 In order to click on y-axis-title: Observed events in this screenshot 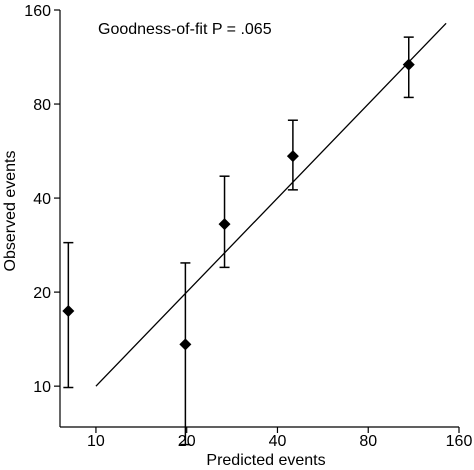, I will do `click(10, 211)`.